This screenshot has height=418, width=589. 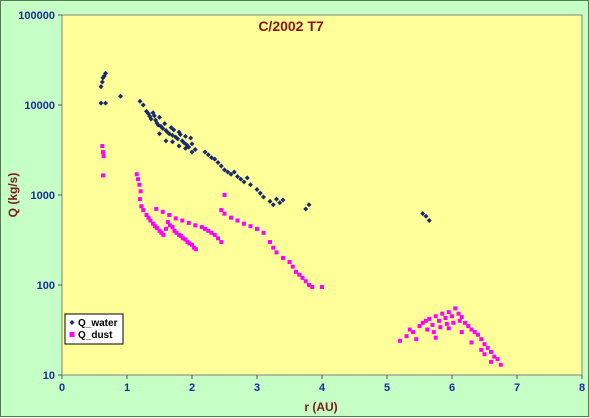 I want to click on legend: Q_water Q_dust, so click(x=94, y=329).